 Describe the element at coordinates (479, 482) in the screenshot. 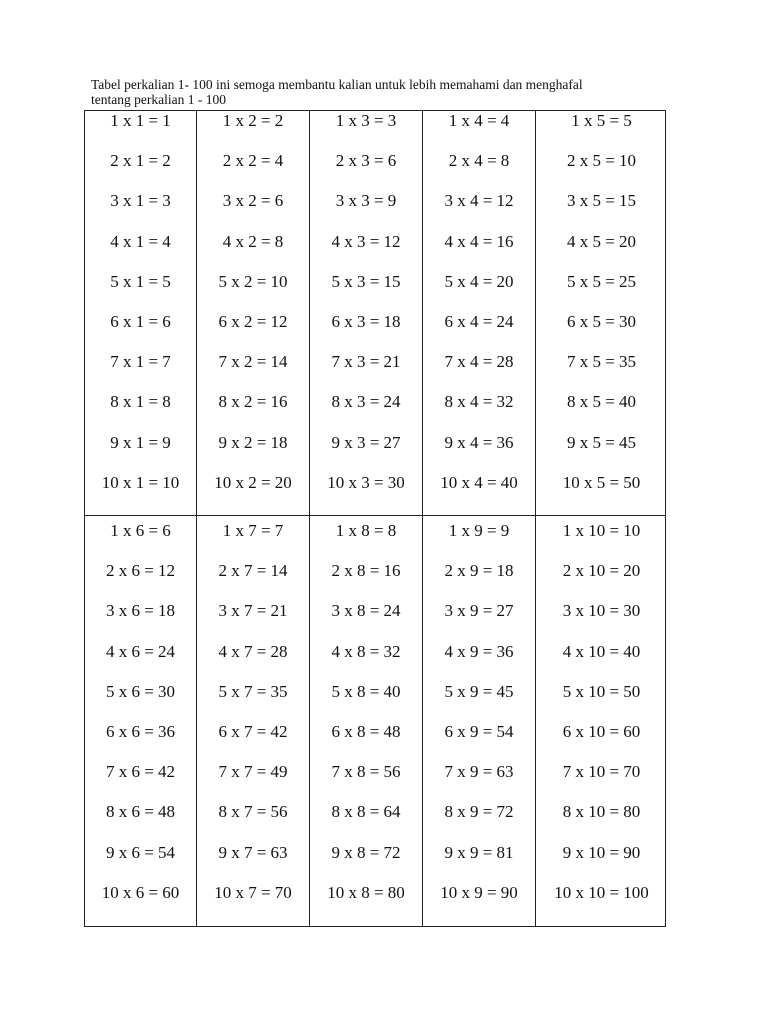

I see `table-cell: 10 x 4 = 40` at that location.